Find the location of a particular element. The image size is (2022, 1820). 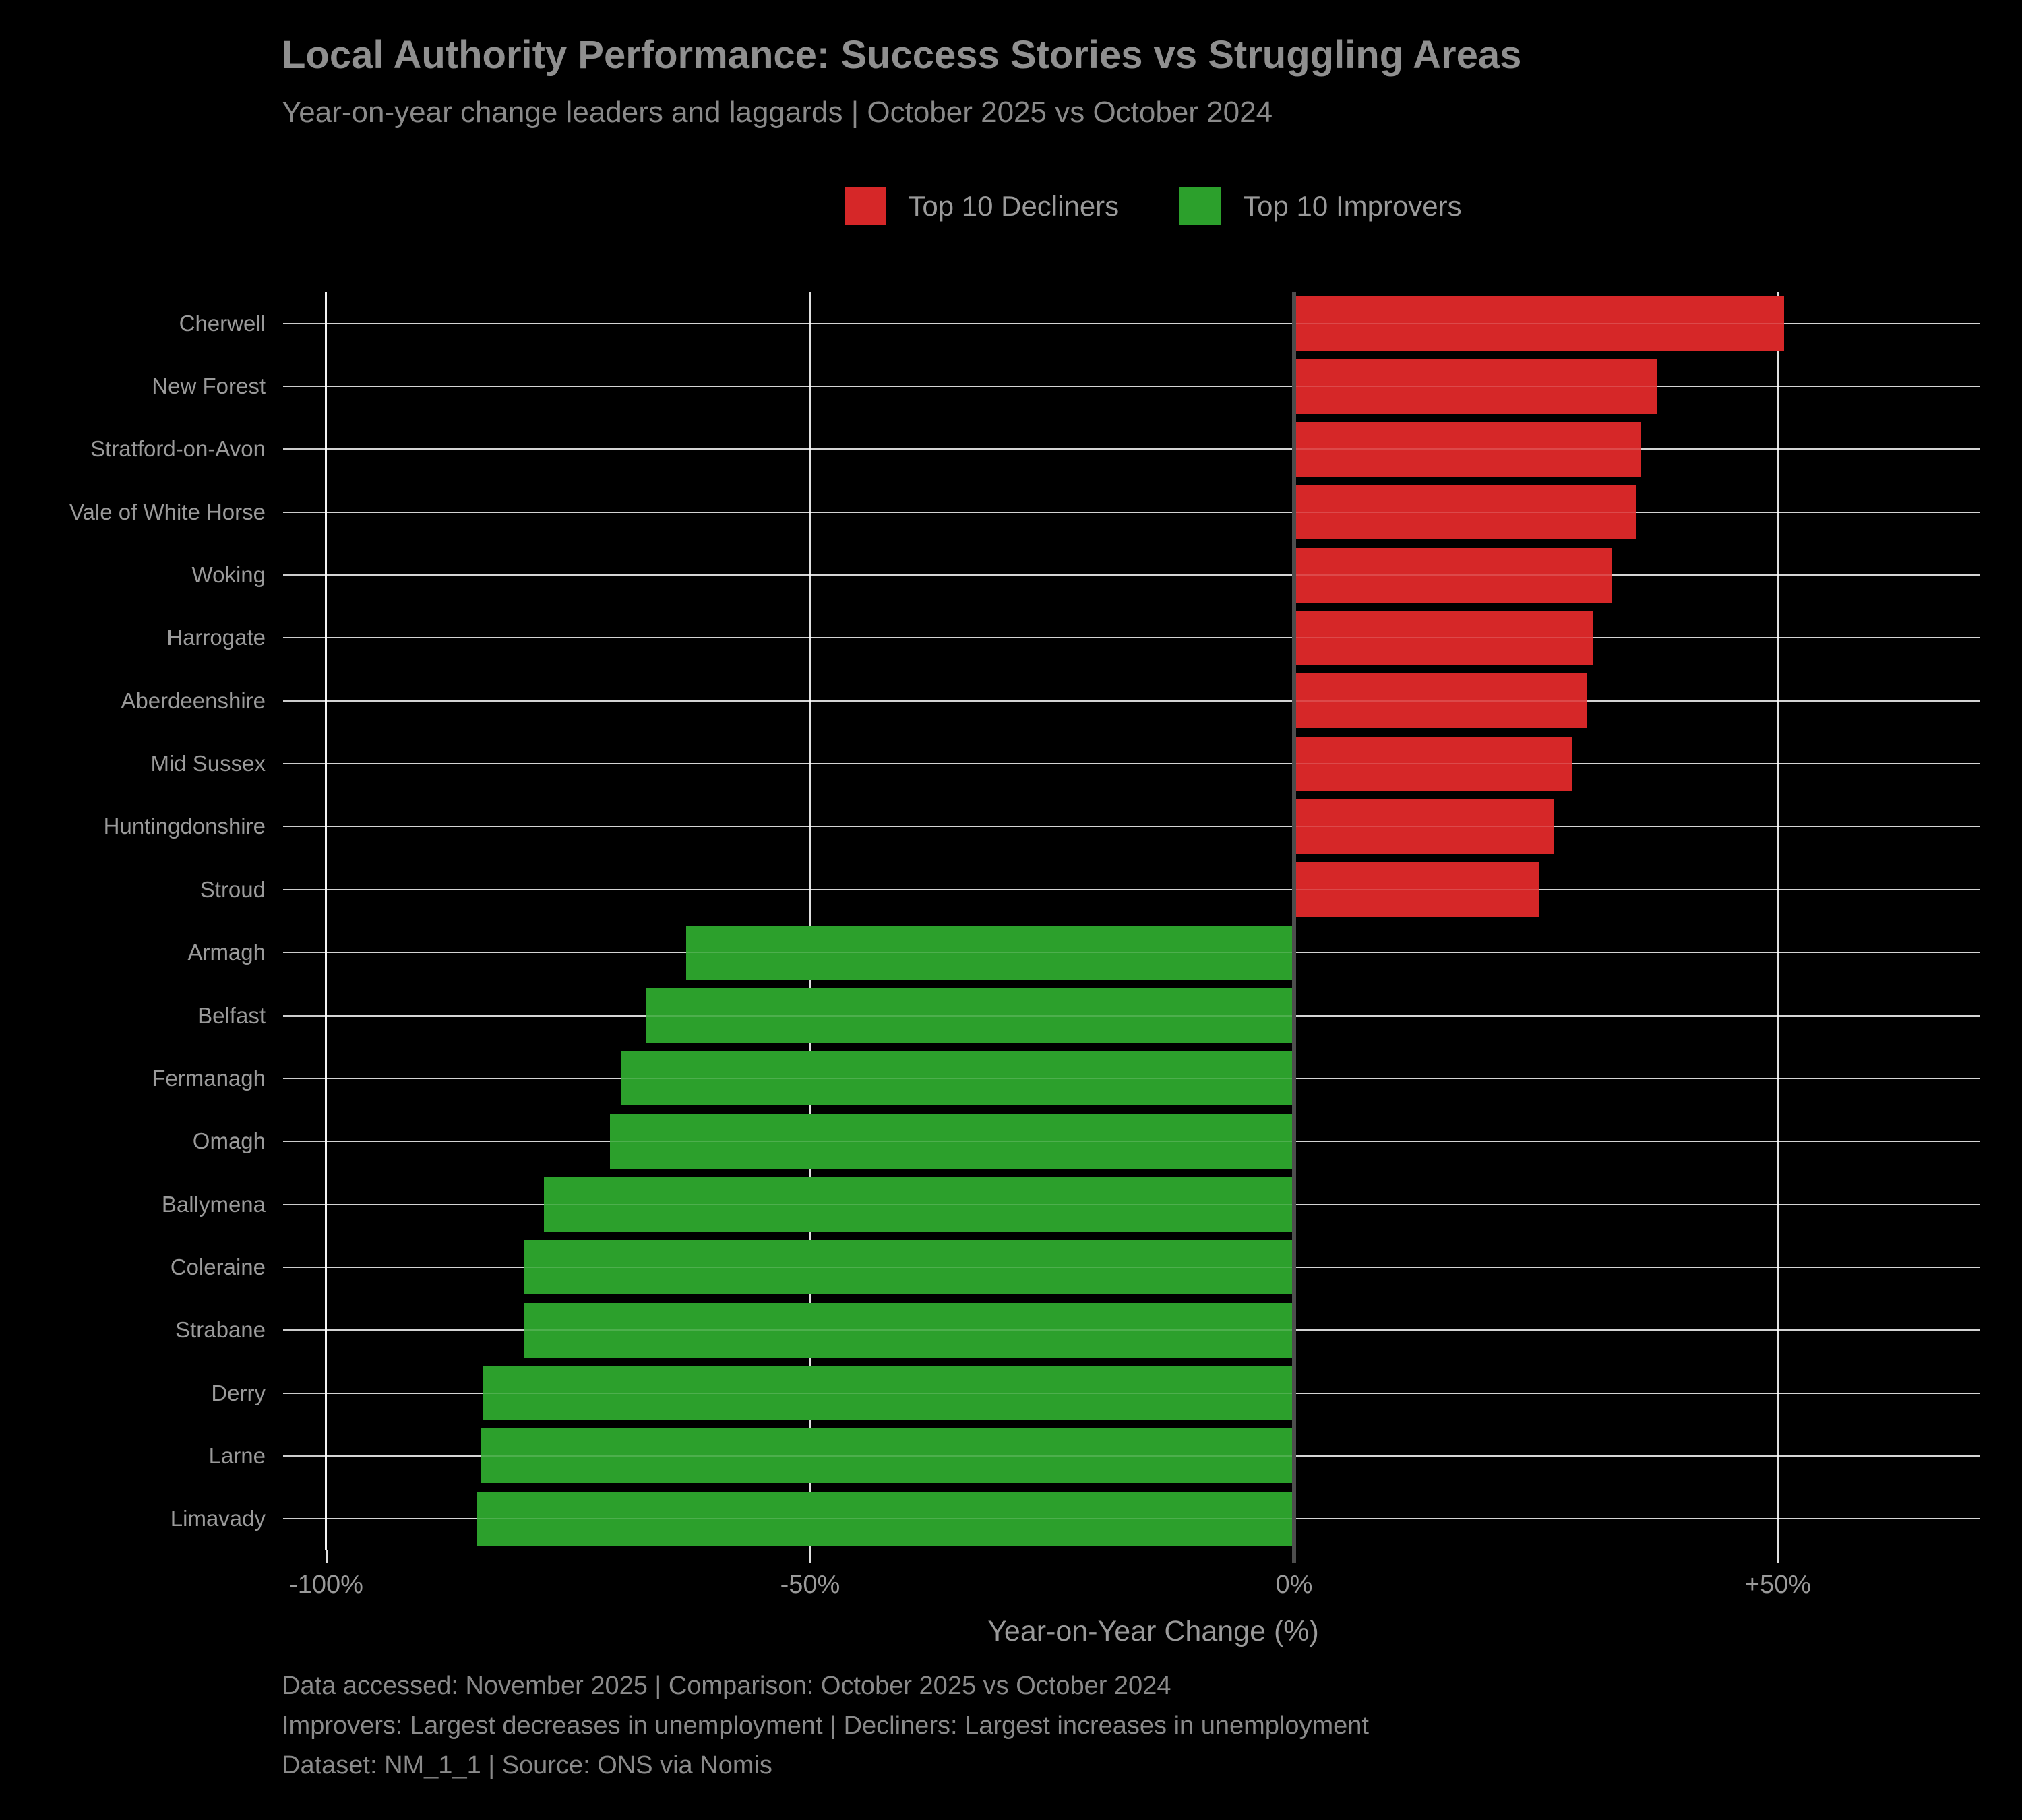

bar-vale-of-white-horse is located at coordinates (1464, 512).